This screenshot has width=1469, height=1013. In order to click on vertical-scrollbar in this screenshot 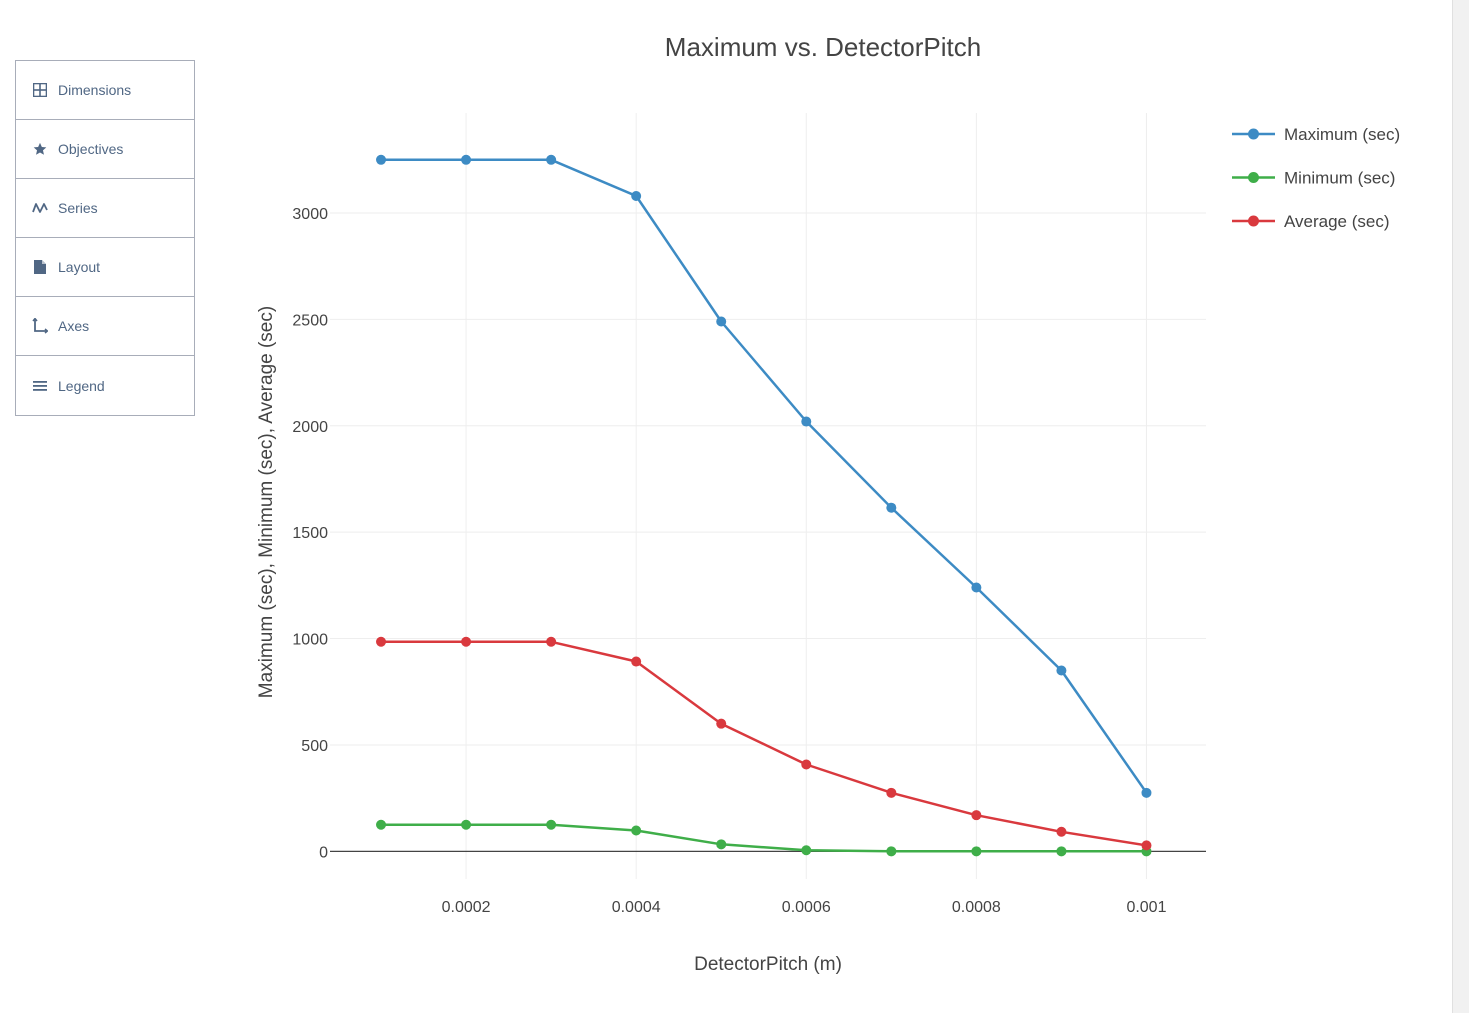, I will do `click(1460, 506)`.